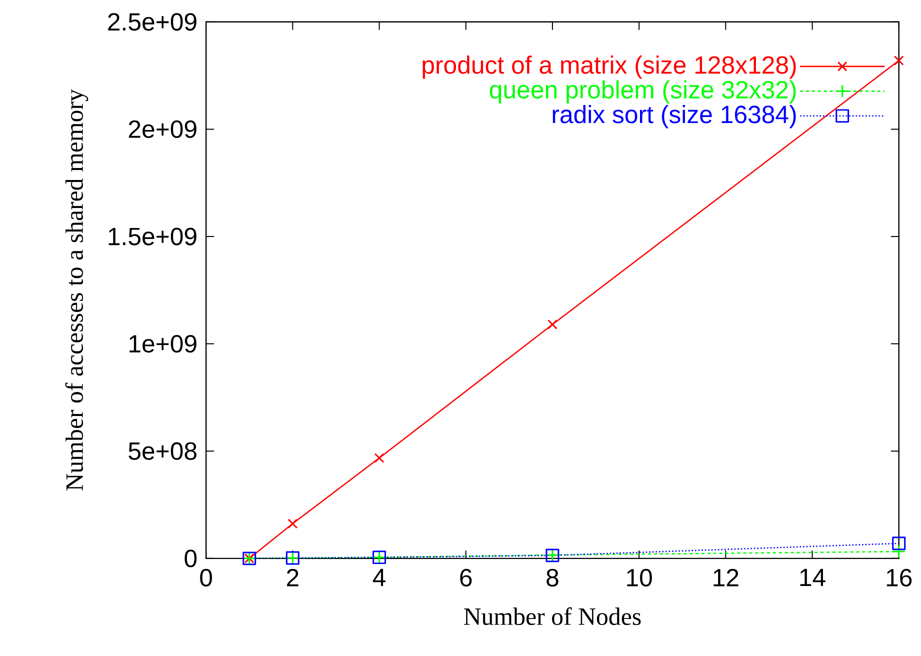 This screenshot has height=656, width=921. Describe the element at coordinates (152, 22) in the screenshot. I see `y-tick-label: 2.5e+09` at that location.